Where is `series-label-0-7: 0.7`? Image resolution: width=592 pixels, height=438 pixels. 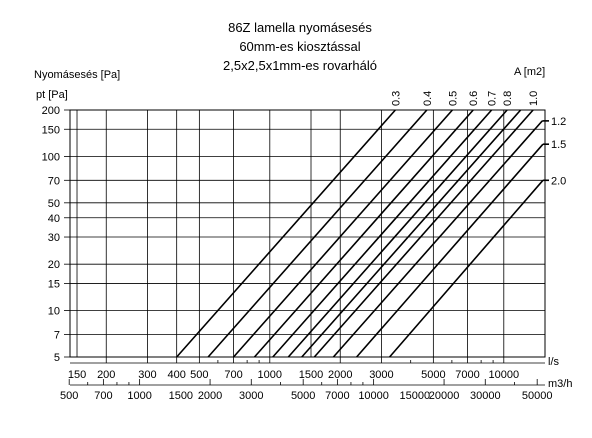
series-label-0-7: 0.7 is located at coordinates (493, 98).